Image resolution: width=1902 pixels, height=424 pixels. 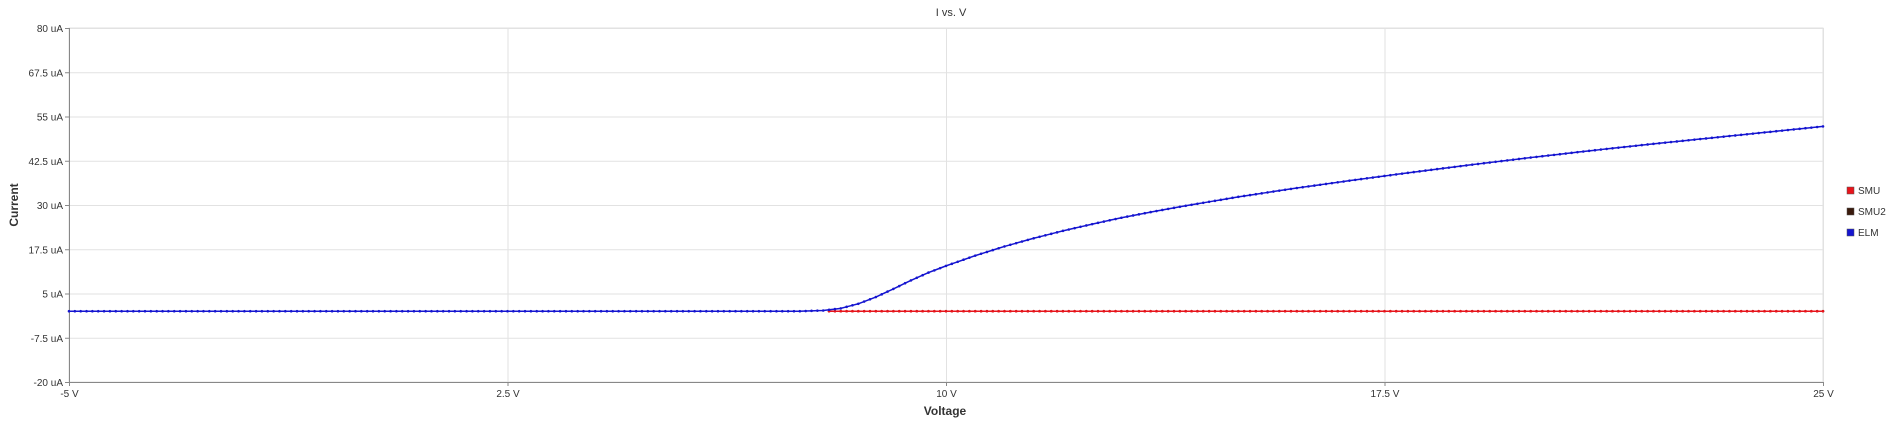 I want to click on legend-swatch, so click(x=1850, y=211).